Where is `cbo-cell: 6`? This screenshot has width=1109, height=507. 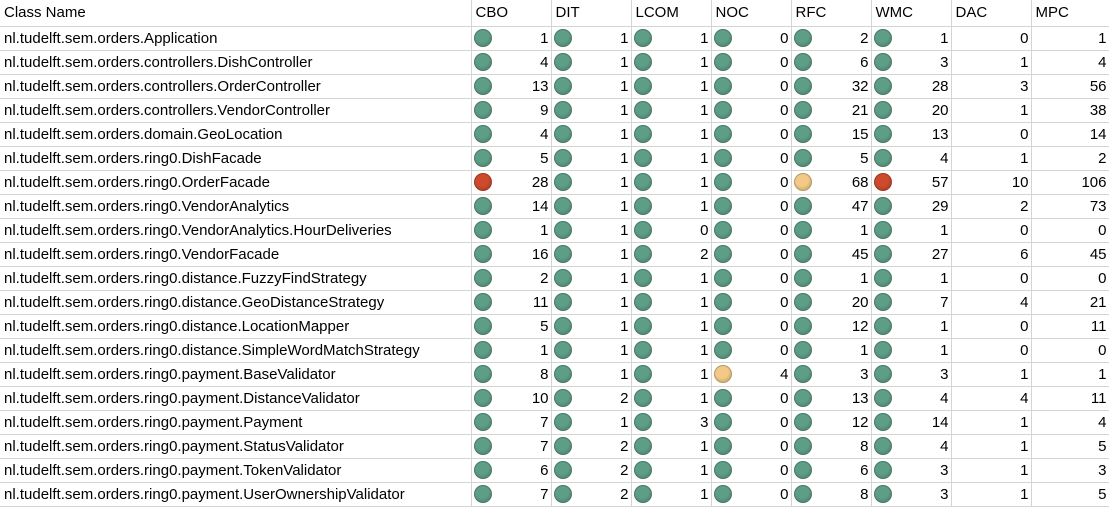 cbo-cell: 6 is located at coordinates (511, 470).